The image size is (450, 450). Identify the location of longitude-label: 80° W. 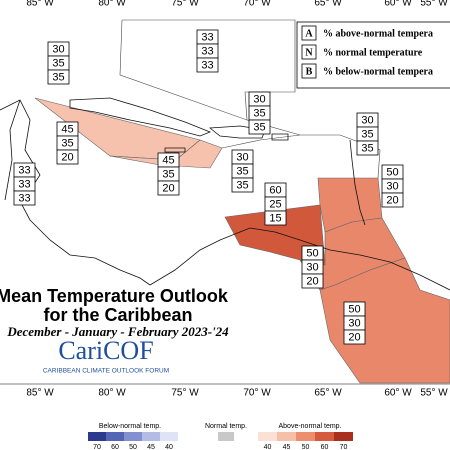
(112, 393).